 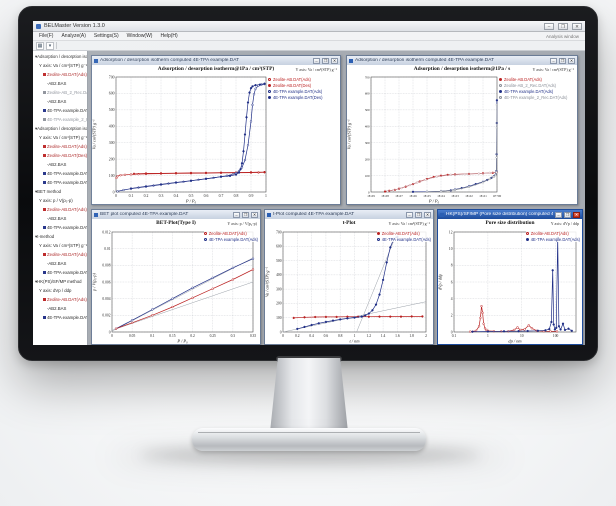 What do you see at coordinates (106, 36) in the screenshot?
I see `menu-item-2: Settings(S)` at bounding box center [106, 36].